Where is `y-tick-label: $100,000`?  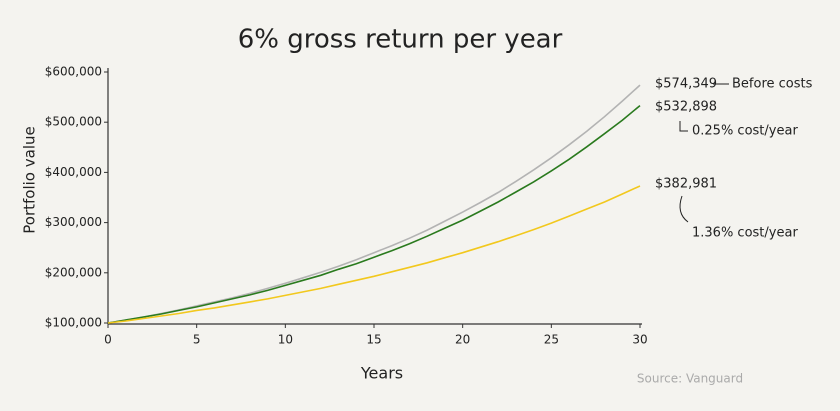
y-tick-label: $100,000 is located at coordinates (73, 323).